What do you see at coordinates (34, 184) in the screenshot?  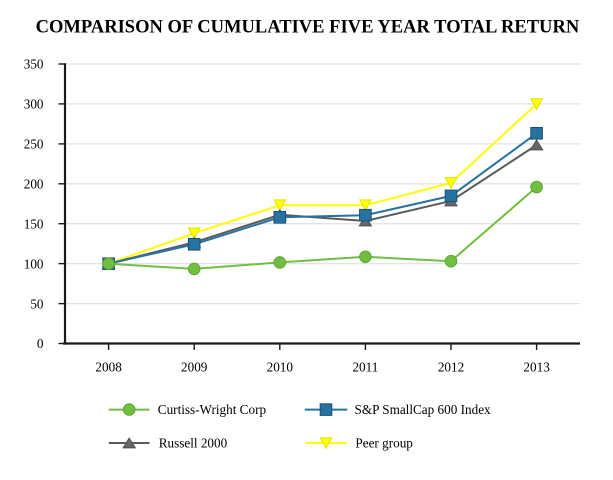 I see `svg-text: 200` at bounding box center [34, 184].